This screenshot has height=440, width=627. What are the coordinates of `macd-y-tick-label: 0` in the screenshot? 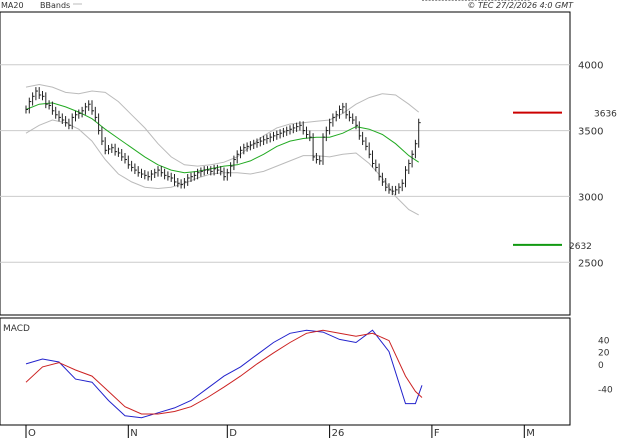 It's located at (601, 366).